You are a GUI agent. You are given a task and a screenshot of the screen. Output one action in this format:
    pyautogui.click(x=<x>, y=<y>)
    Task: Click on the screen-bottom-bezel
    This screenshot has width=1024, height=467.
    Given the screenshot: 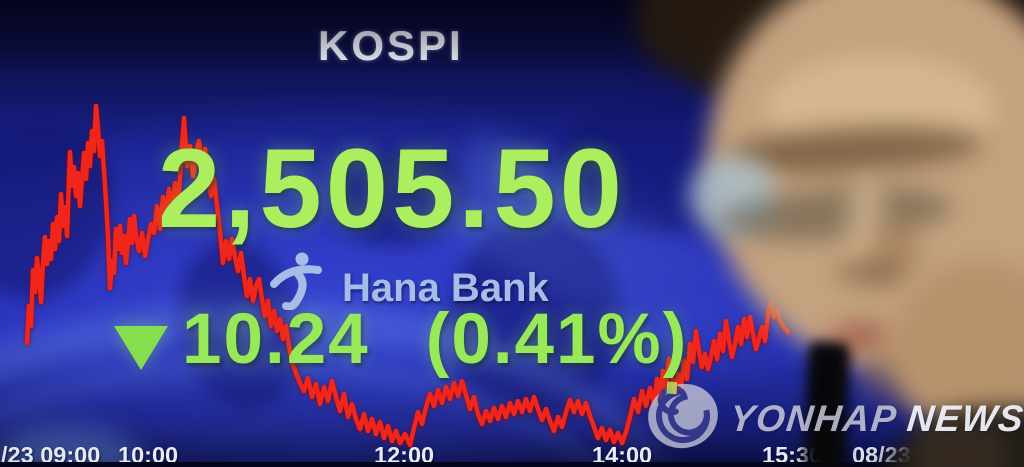 What is the action you would take?
    pyautogui.click(x=512, y=464)
    